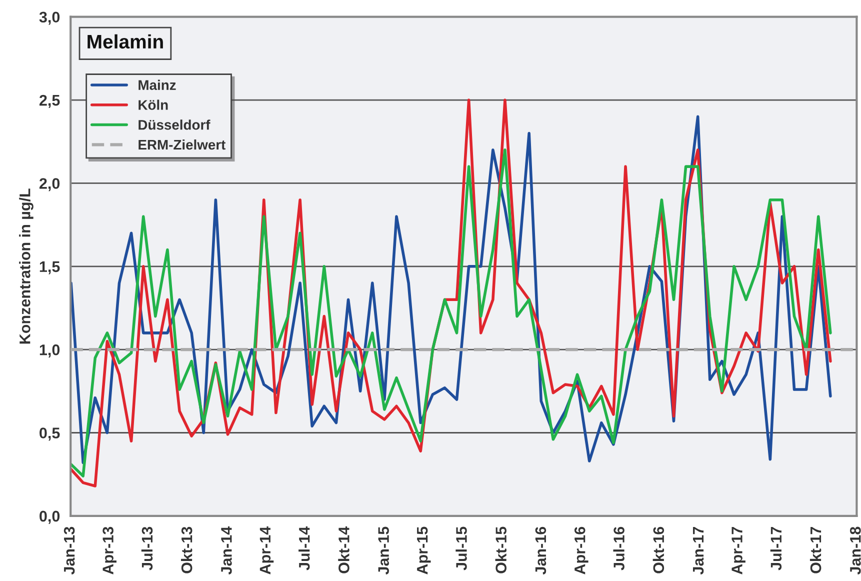 The width and height of the screenshot is (861, 581). Describe the element at coordinates (49, 185) in the screenshot. I see `y-tick-label: 2,0` at that location.